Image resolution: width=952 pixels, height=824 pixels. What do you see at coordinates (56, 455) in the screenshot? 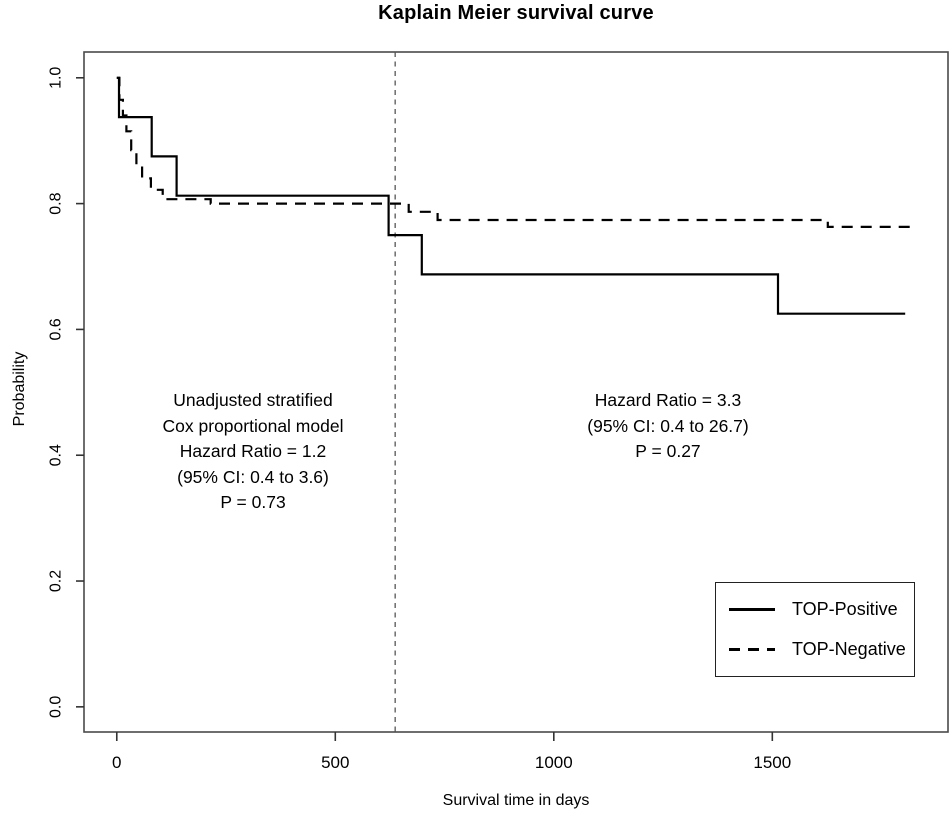
I see `y-tick-label: 0.4` at bounding box center [56, 455].